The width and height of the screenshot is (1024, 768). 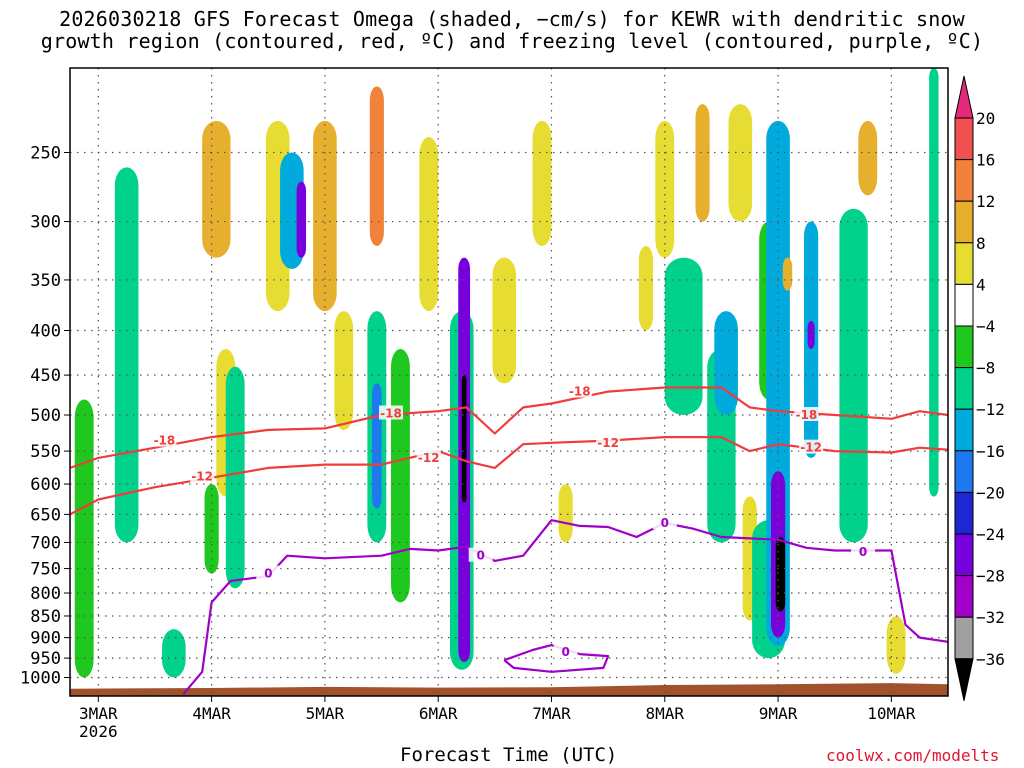 I want to click on colorbar-label: 8, so click(x=981, y=243).